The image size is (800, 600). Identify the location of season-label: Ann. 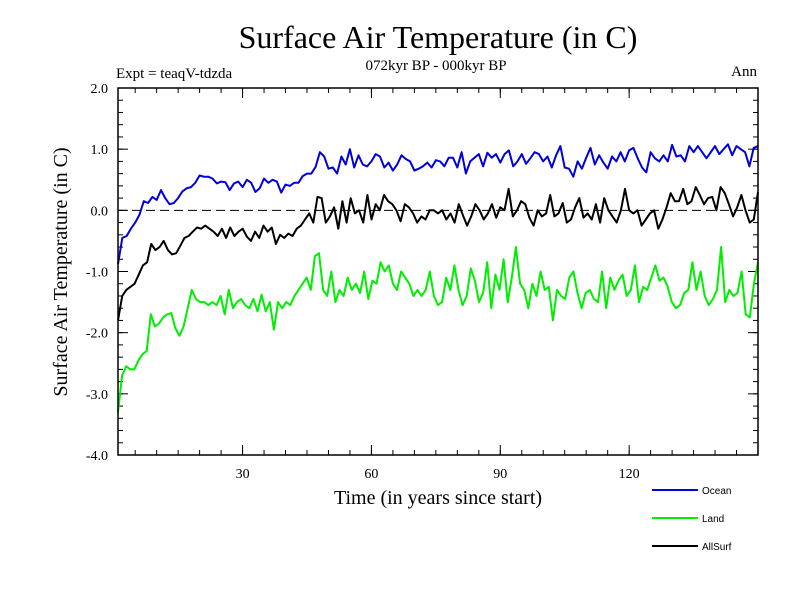
(744, 72).